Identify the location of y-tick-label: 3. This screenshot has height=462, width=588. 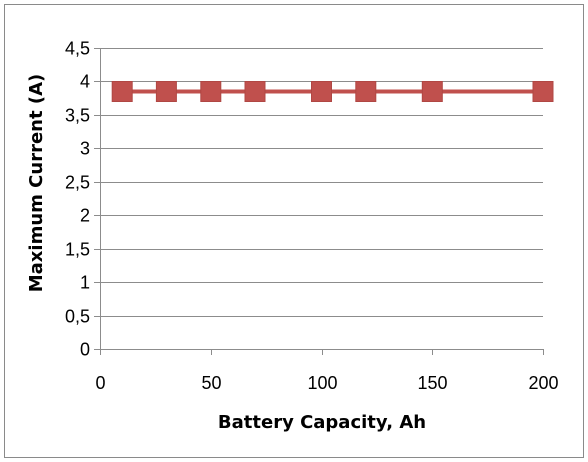
(85, 149).